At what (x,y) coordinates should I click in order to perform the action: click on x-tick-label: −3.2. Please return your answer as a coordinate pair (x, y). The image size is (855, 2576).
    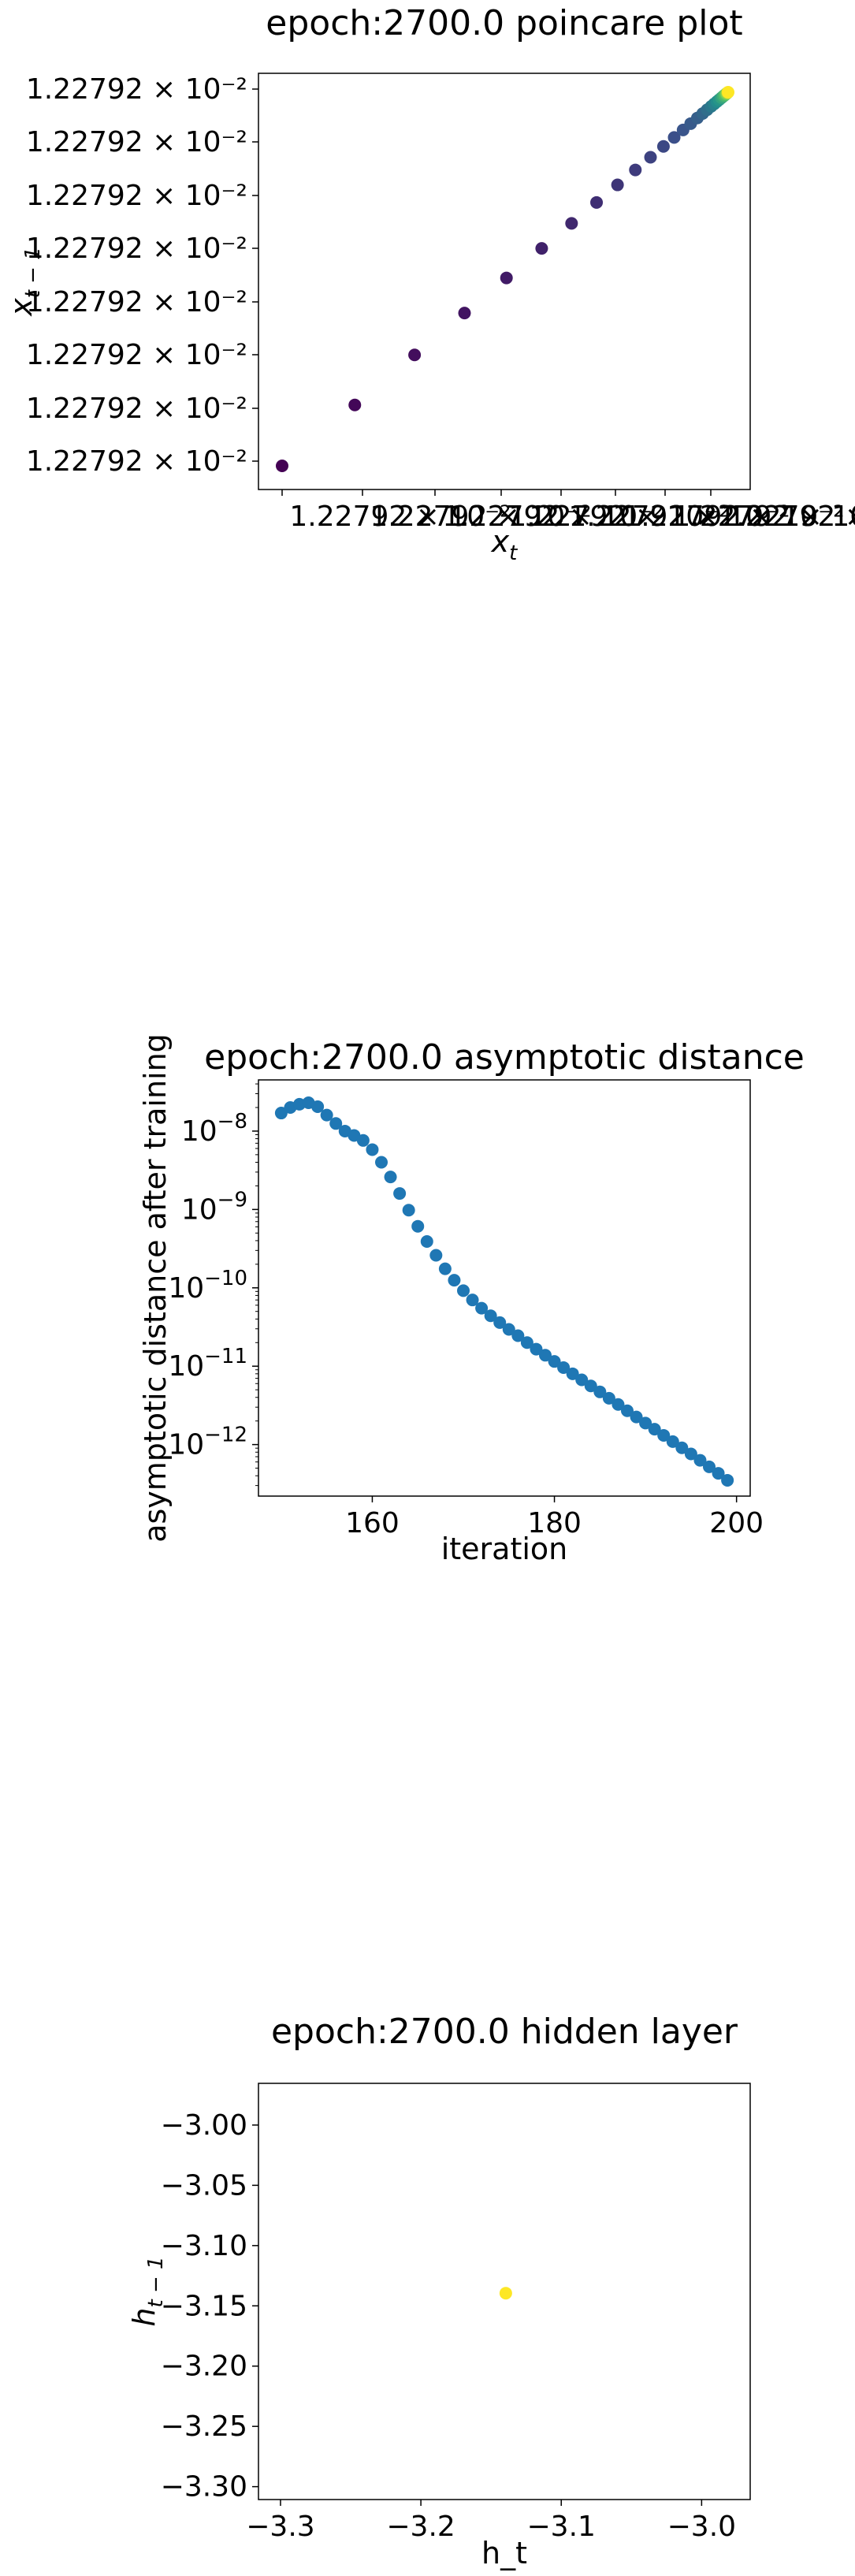
    Looking at the image, I should click on (420, 2527).